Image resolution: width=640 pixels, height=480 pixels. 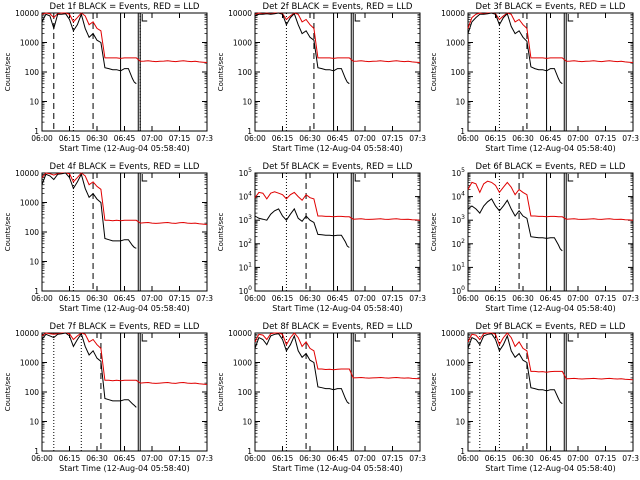 What do you see at coordinates (34, 262) in the screenshot?
I see `y-tick-label: 10` at bounding box center [34, 262].